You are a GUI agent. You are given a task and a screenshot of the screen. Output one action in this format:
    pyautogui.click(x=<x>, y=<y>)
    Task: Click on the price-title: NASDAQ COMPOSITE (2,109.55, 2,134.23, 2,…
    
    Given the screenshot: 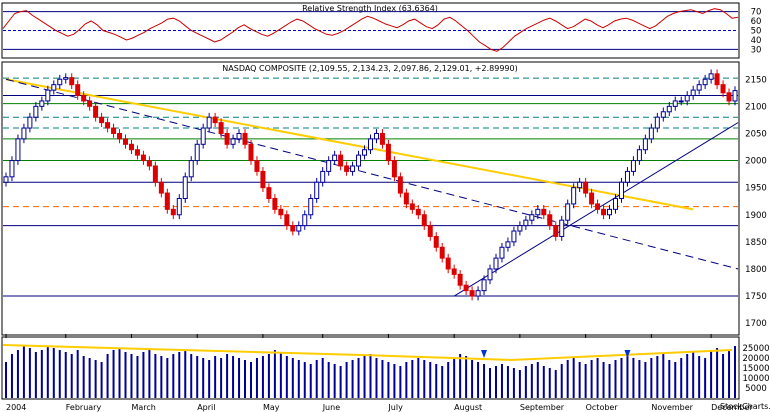 What is the action you would take?
    pyautogui.click(x=369, y=68)
    